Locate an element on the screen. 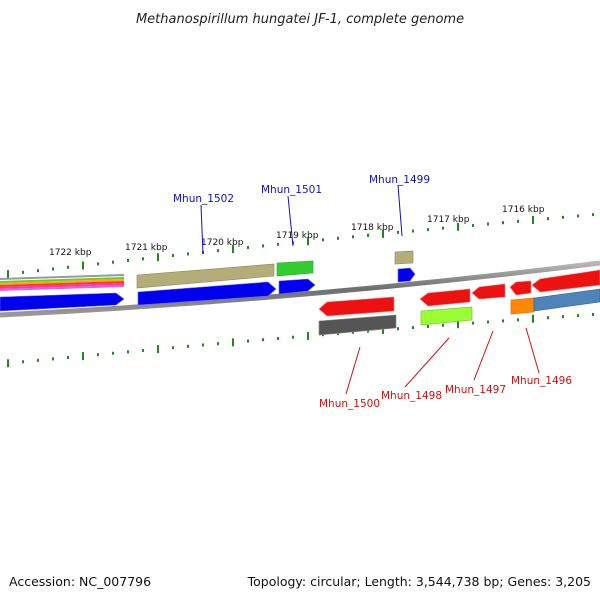  reverse-gene-labels: Mhun_1500 Mhun_1498 Mhun_1497 Mhun_1496 is located at coordinates (445, 368).